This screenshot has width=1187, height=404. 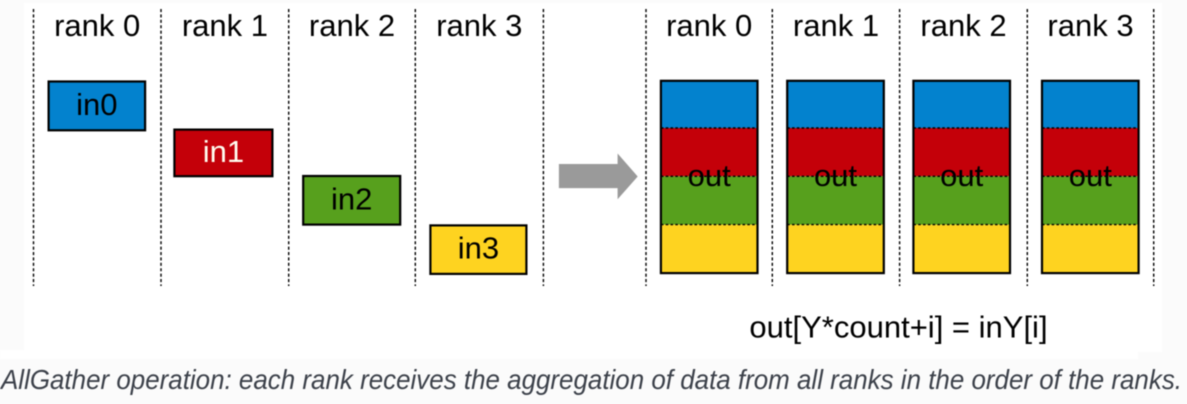 I want to click on svg-text: in3, so click(x=478, y=248).